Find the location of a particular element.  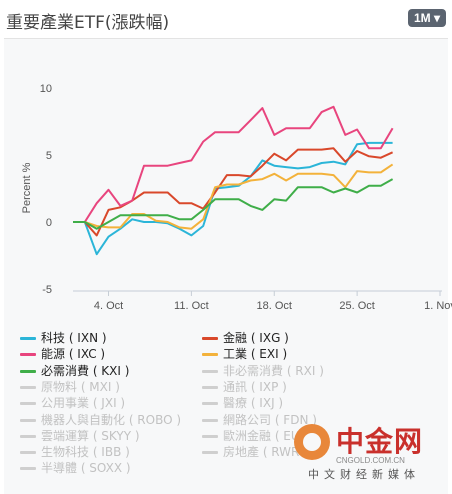

legend-item: 金融 ( IXG ) is located at coordinates (245, 338).